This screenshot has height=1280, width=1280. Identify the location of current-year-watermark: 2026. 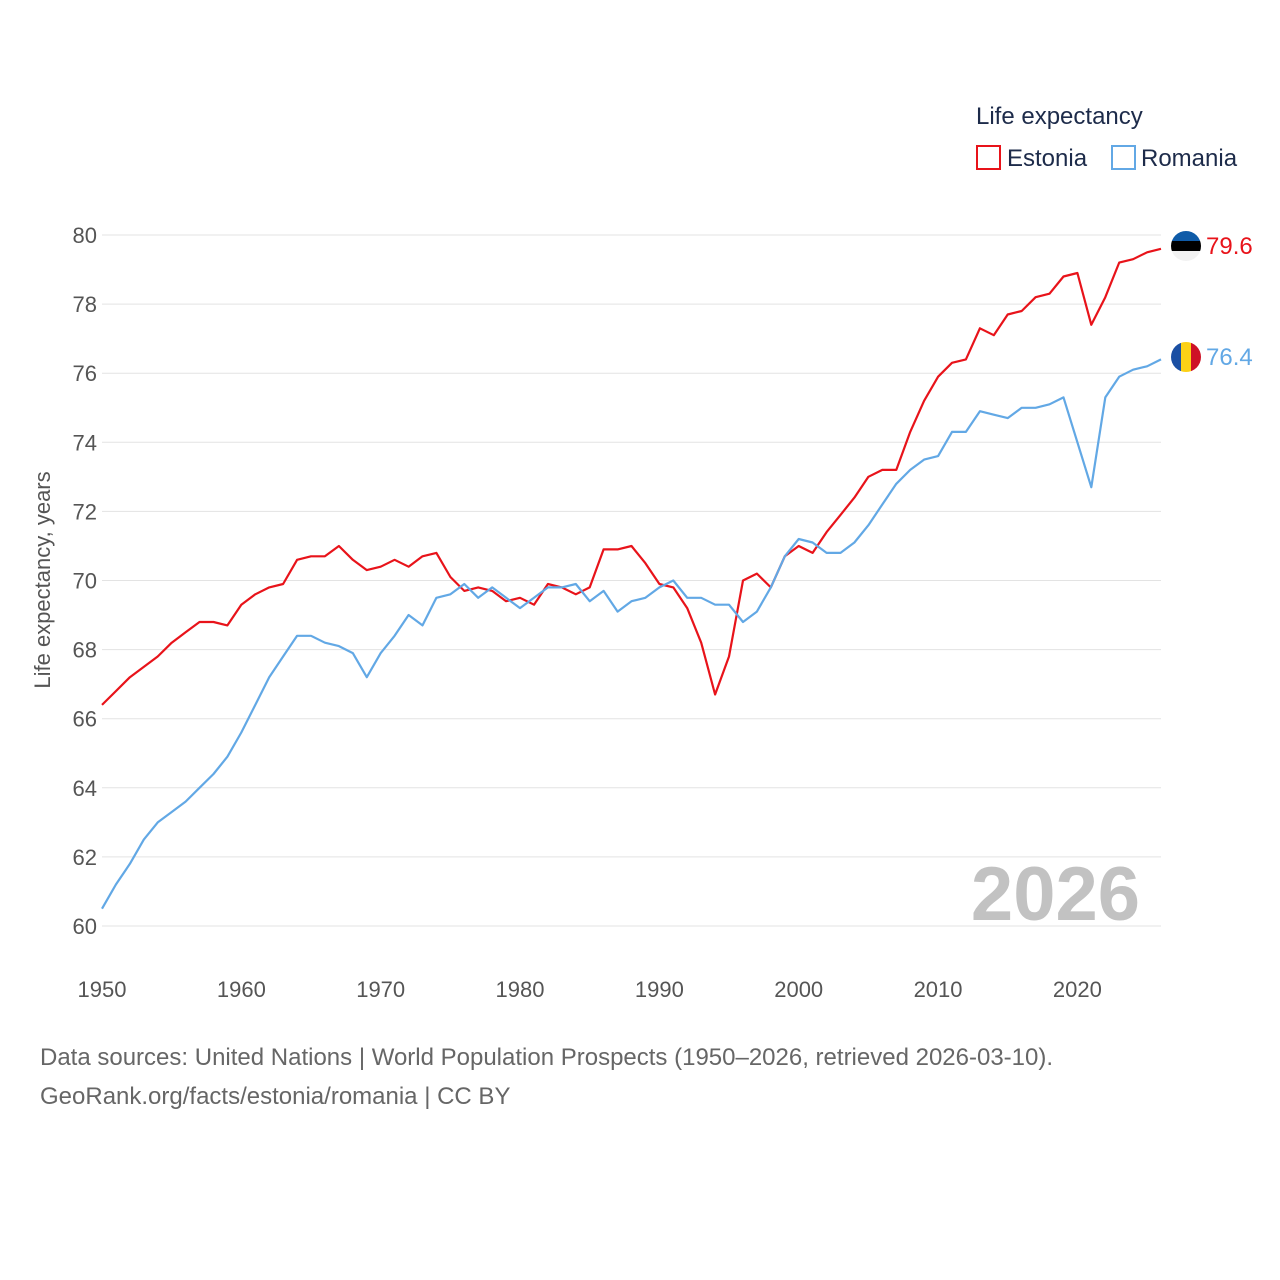
(1055, 894).